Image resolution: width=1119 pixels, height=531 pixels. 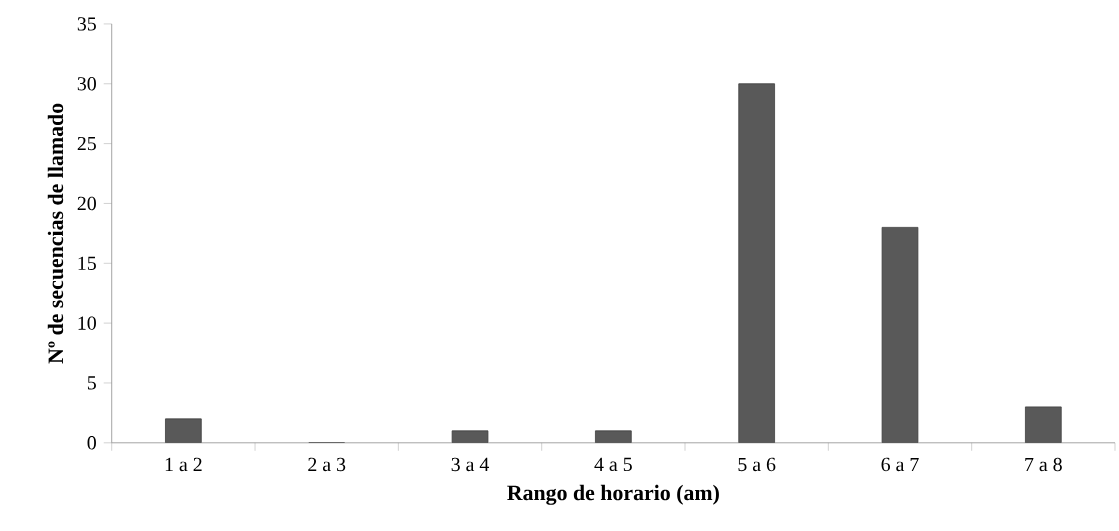 What do you see at coordinates (86, 84) in the screenshot?
I see `y-tick-label: 30` at bounding box center [86, 84].